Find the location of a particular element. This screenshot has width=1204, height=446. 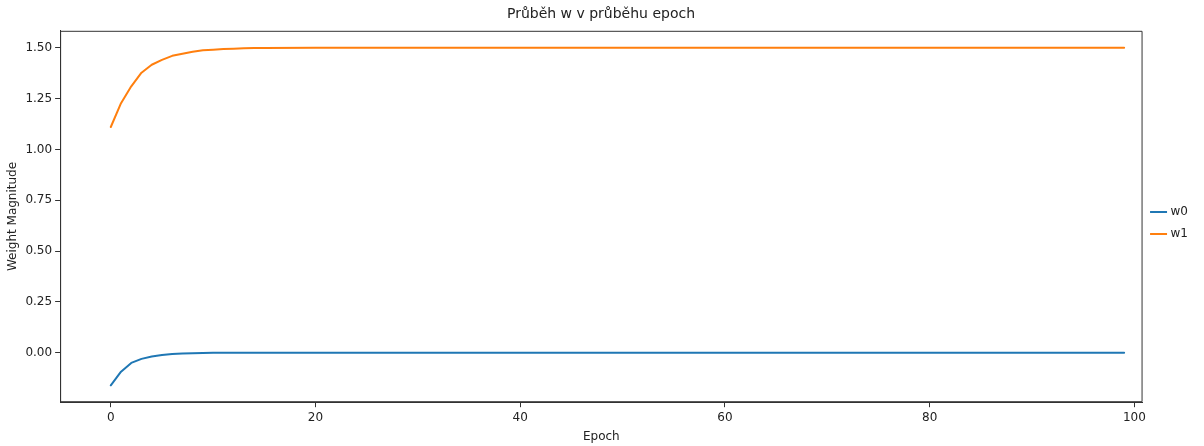

x-tick-label: 20 is located at coordinates (315, 416).